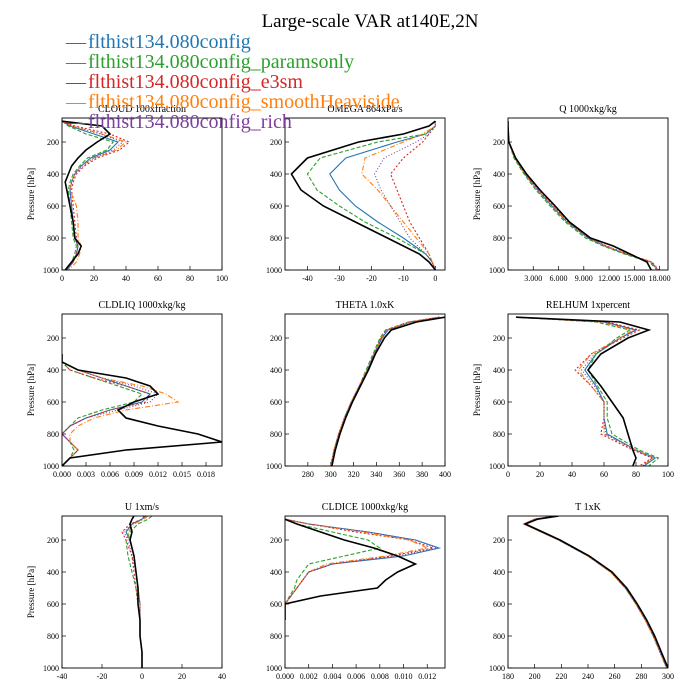  I want to click on x-tick-label: 12.000, so click(609, 278).